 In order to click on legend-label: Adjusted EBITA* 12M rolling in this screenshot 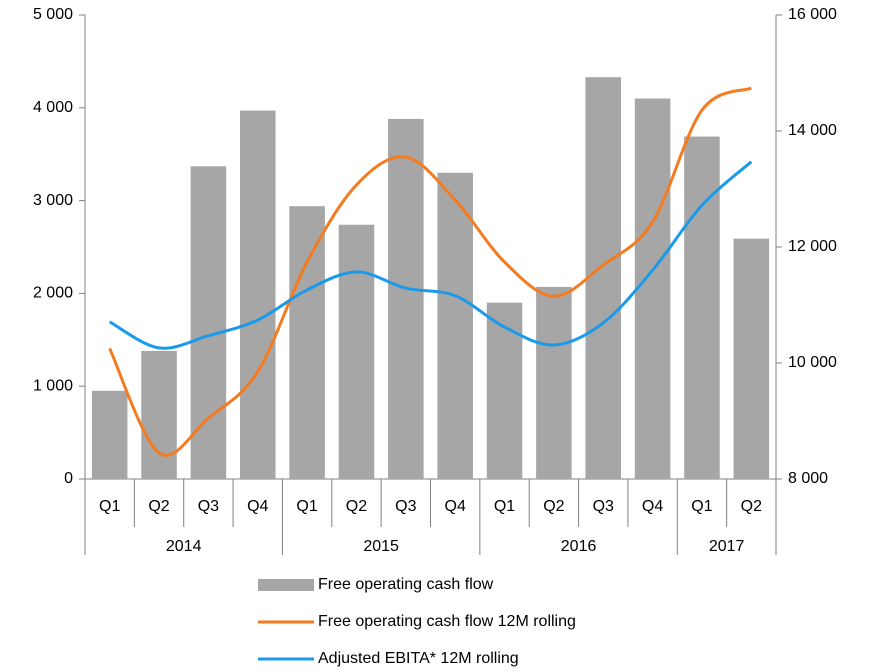, I will do `click(418, 658)`.